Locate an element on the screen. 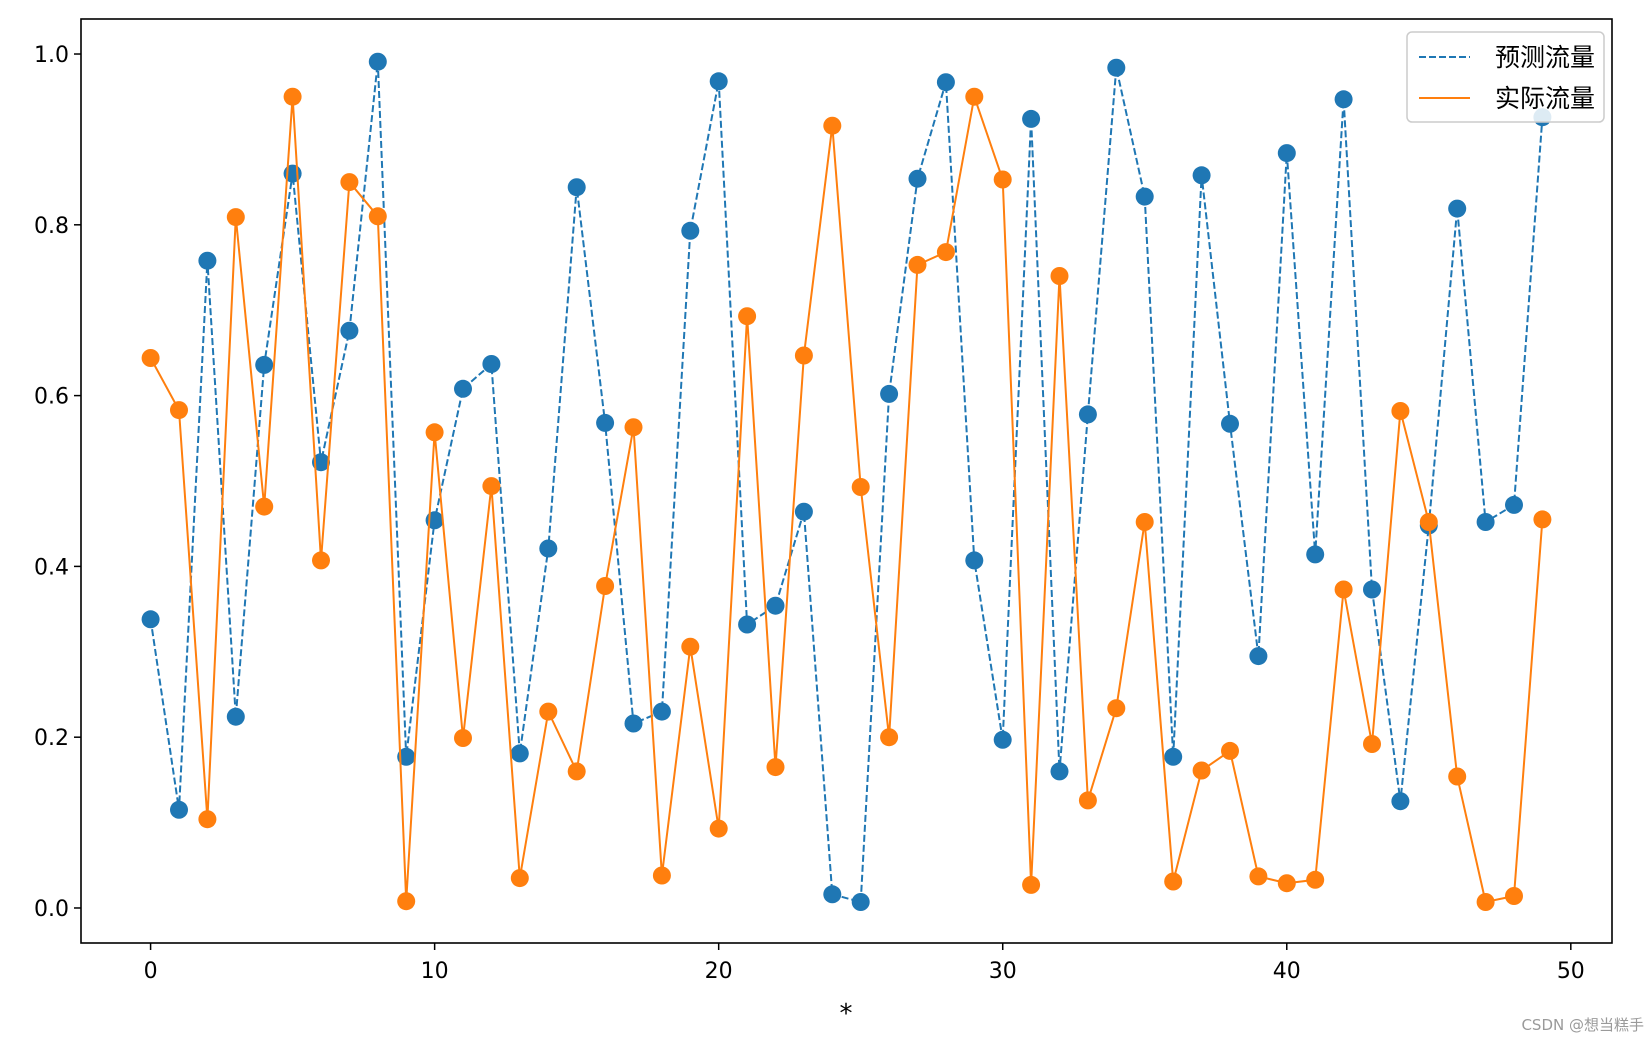 The image size is (1650, 1038). y-tick-label: 0.4 is located at coordinates (51, 567).